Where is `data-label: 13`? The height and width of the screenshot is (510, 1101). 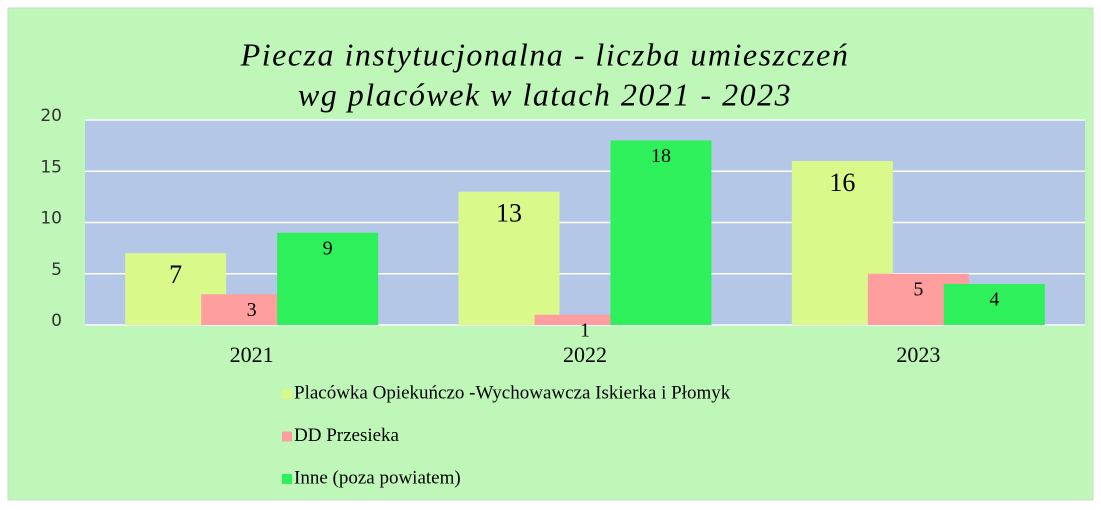 data-label: 13 is located at coordinates (509, 213).